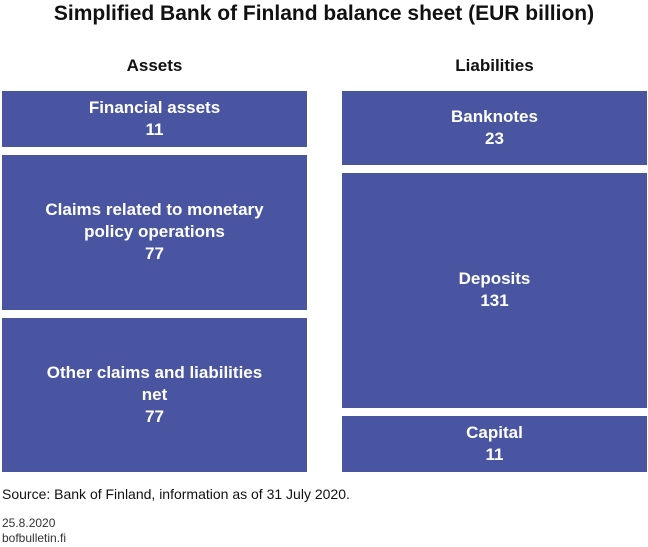  Describe the element at coordinates (34, 538) in the screenshot. I see `site: bofbulletin.fi` at that location.